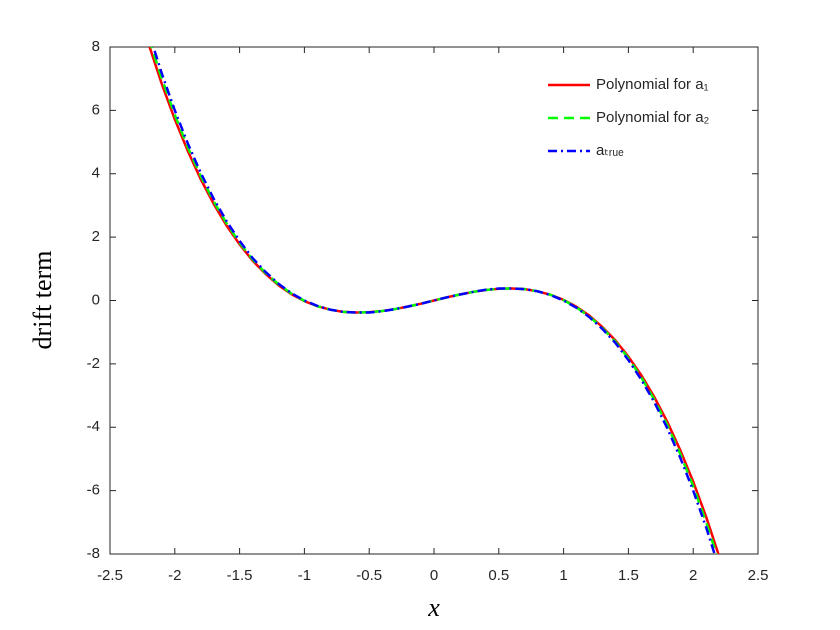  I want to click on x-tick-label: 0.5, so click(498, 575).